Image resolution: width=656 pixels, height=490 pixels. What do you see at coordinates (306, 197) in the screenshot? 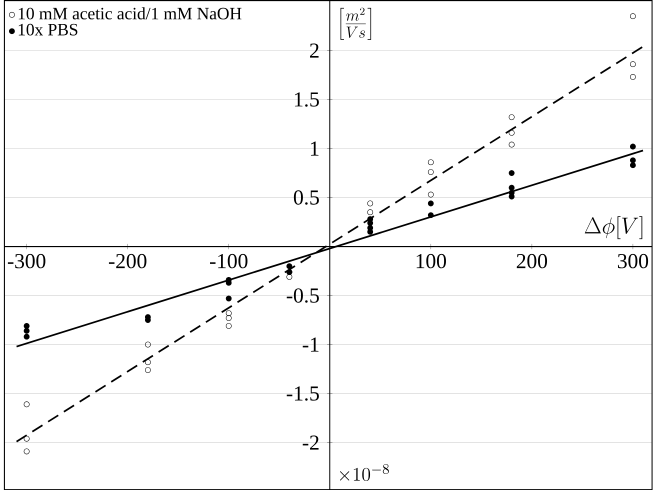
I see `y-tick-label: 0.5` at bounding box center [306, 197].